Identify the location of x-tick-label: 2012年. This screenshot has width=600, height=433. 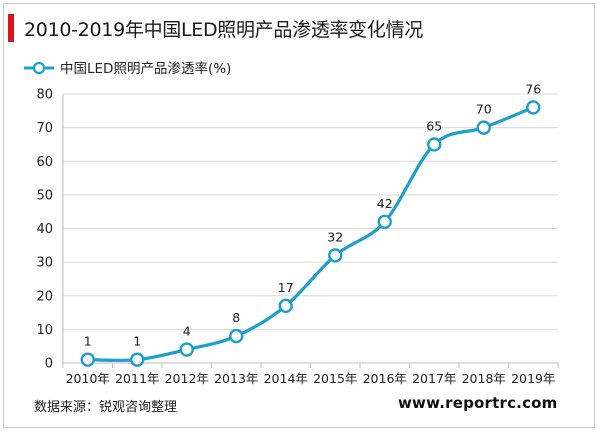
(187, 378).